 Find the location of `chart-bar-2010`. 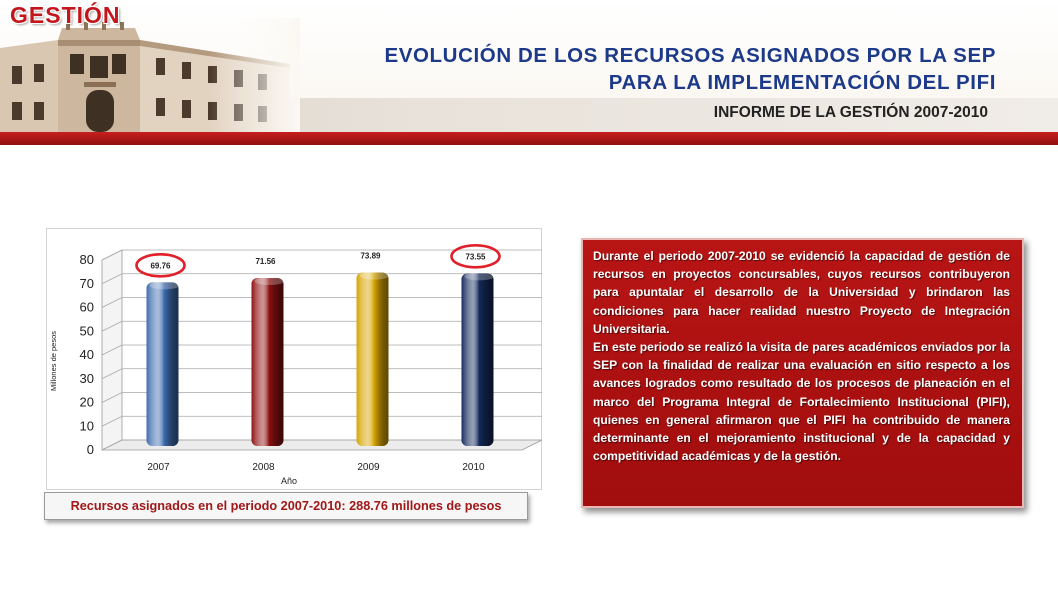

chart-bar-2010 is located at coordinates (478, 359).